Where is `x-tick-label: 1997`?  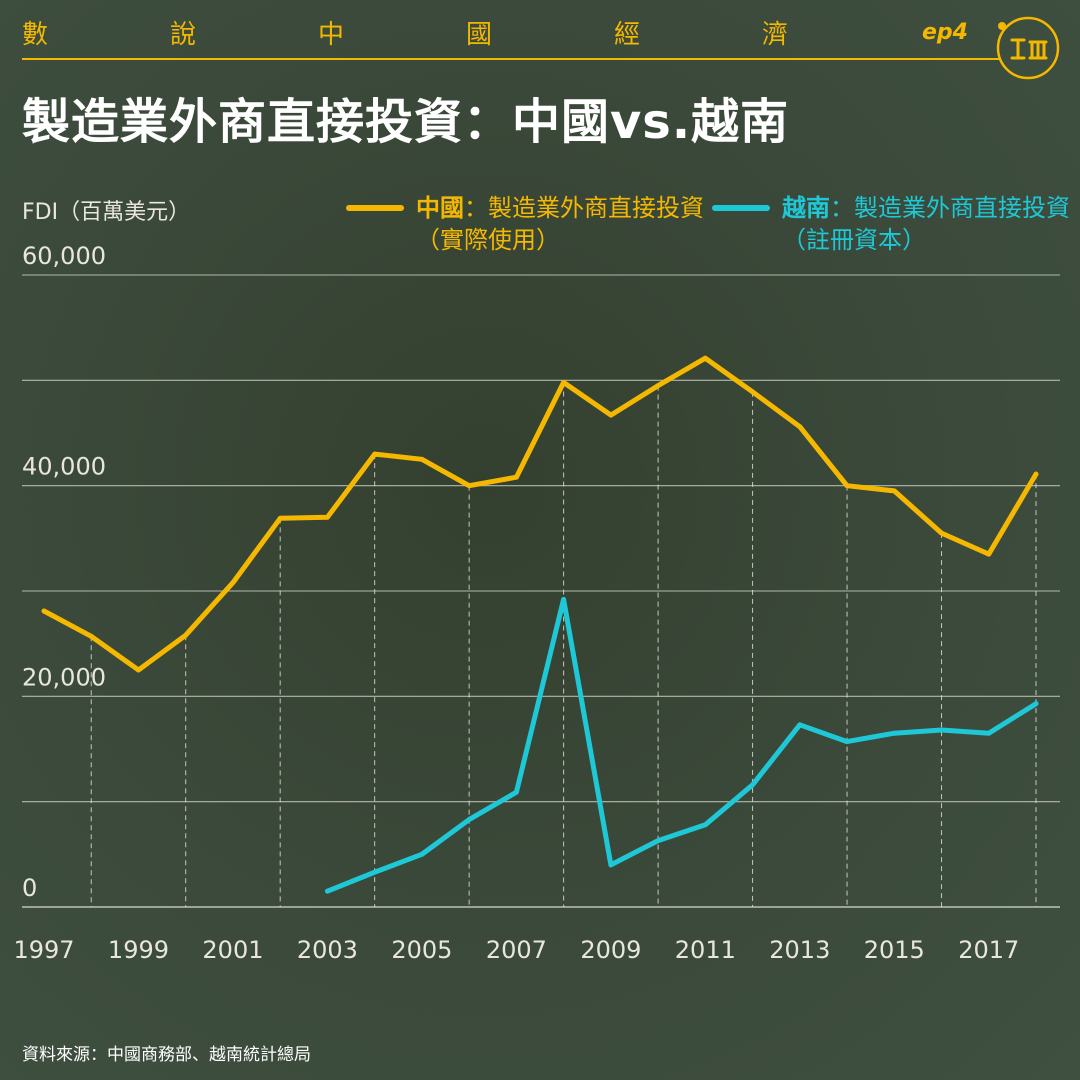 x-tick-label: 1997 is located at coordinates (43, 950).